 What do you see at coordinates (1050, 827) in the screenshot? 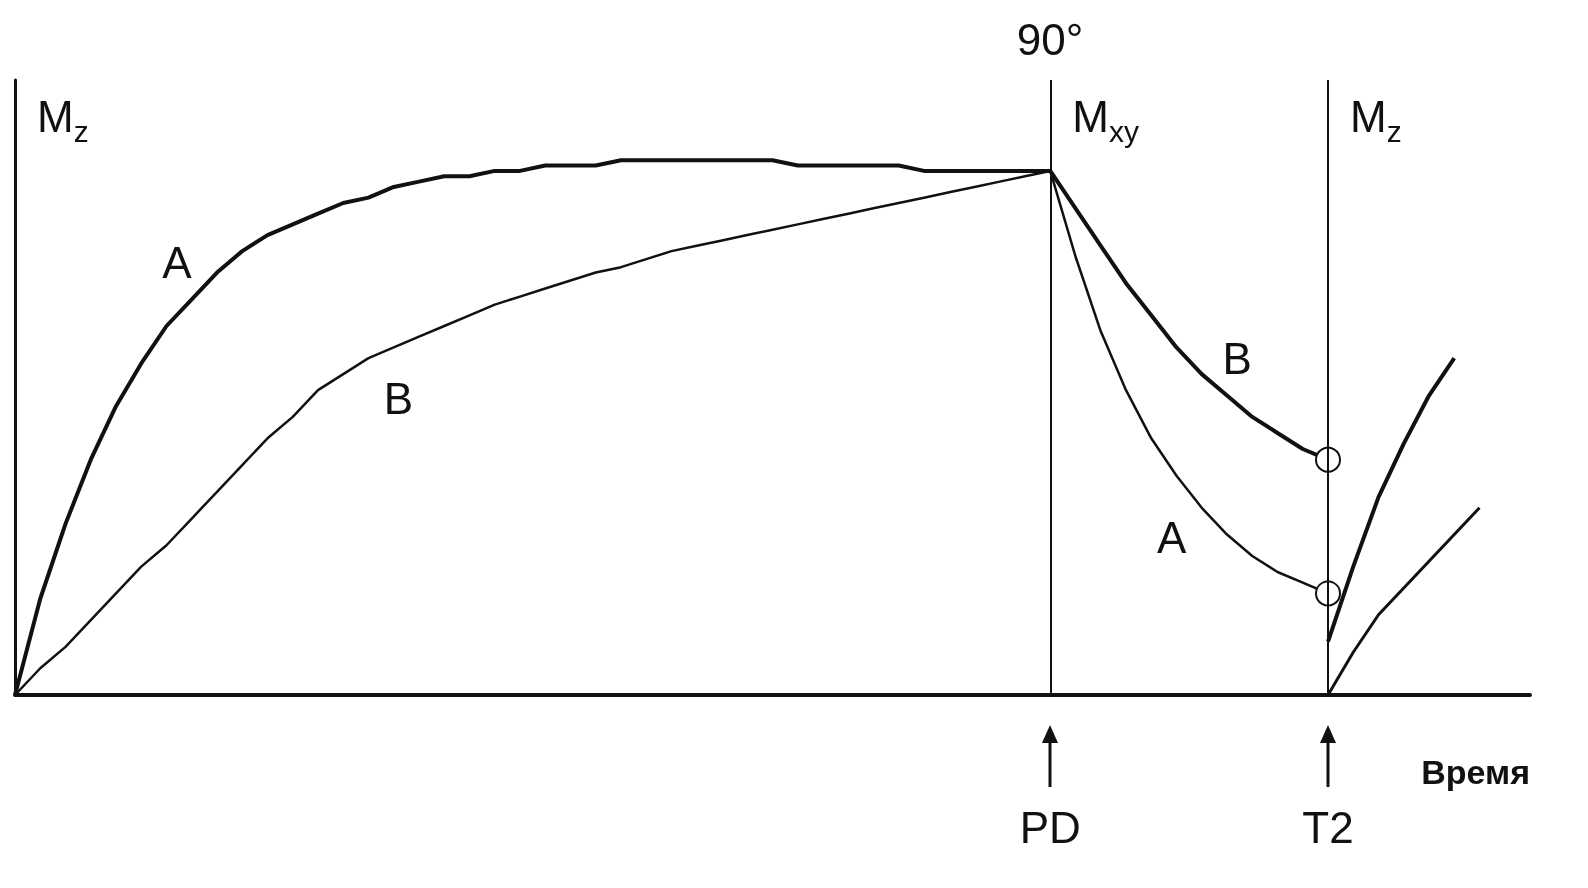
I see `x-tick-label: PD` at bounding box center [1050, 827].